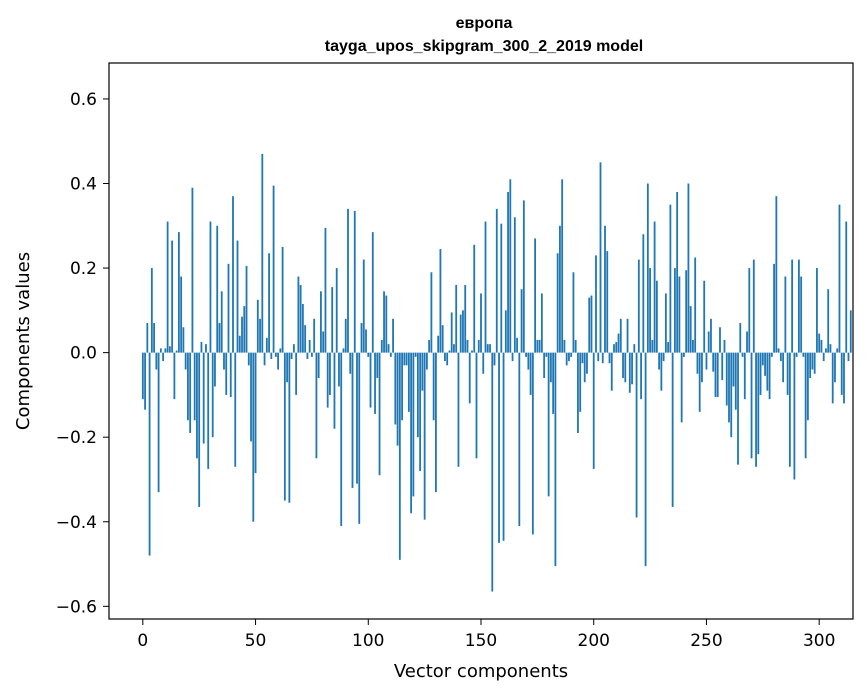  What do you see at coordinates (83, 100) in the screenshot?
I see `y-tick-label: 0.6` at bounding box center [83, 100].